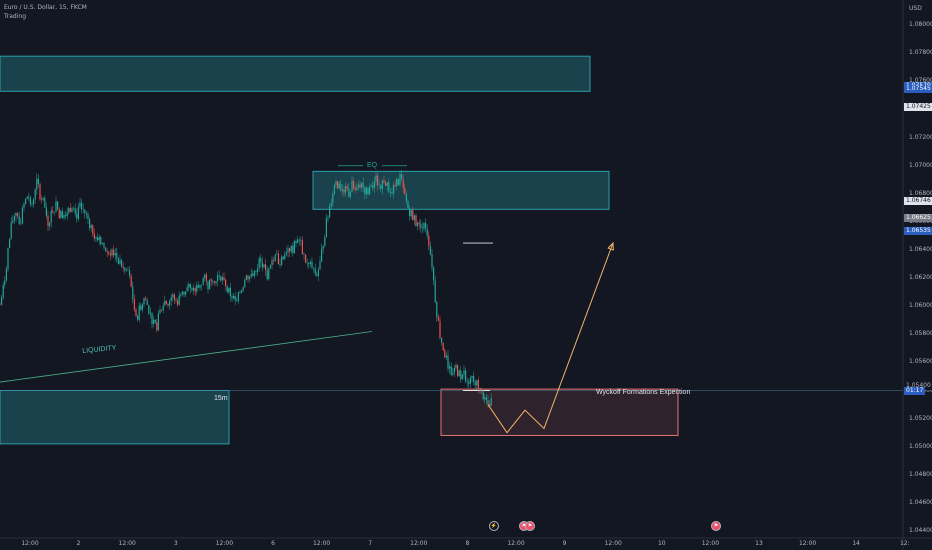 Image resolution: width=932 pixels, height=550 pixels. Describe the element at coordinates (920, 25) in the screenshot. I see `y-tick-label: 1.08000` at that location.